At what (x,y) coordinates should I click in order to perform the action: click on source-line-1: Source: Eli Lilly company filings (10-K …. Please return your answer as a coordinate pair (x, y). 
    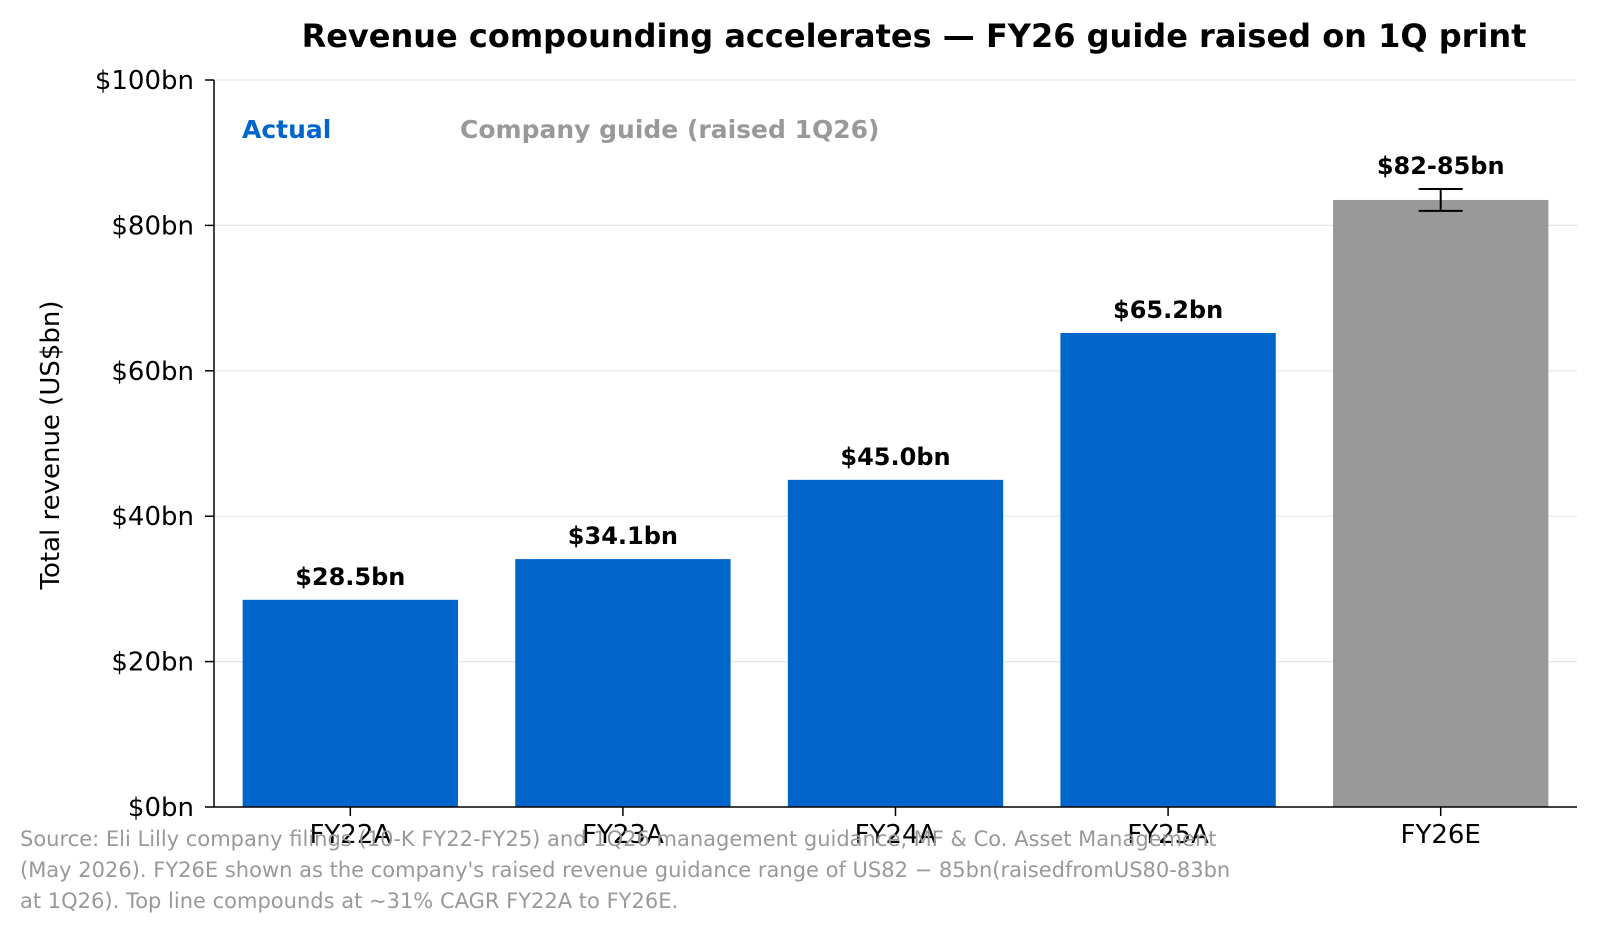
    Looking at the image, I should click on (618, 839).